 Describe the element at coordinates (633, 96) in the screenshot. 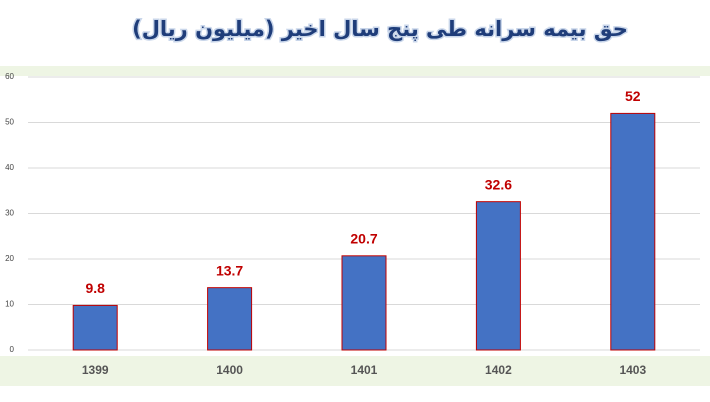

I see `value-label: 52` at that location.